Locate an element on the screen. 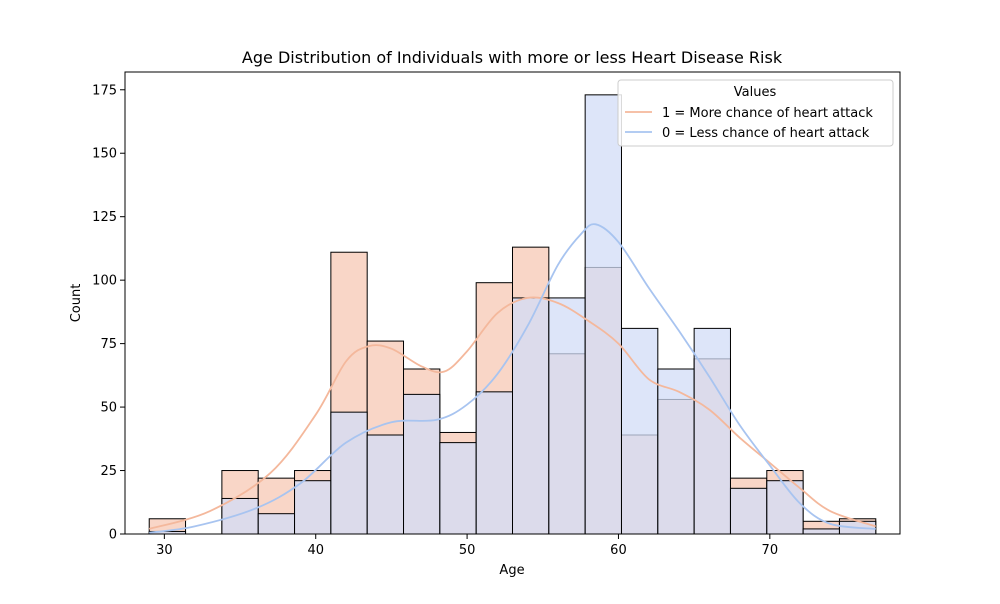 The width and height of the screenshot is (1000, 604). y-tick-label: 25 is located at coordinates (108, 471).